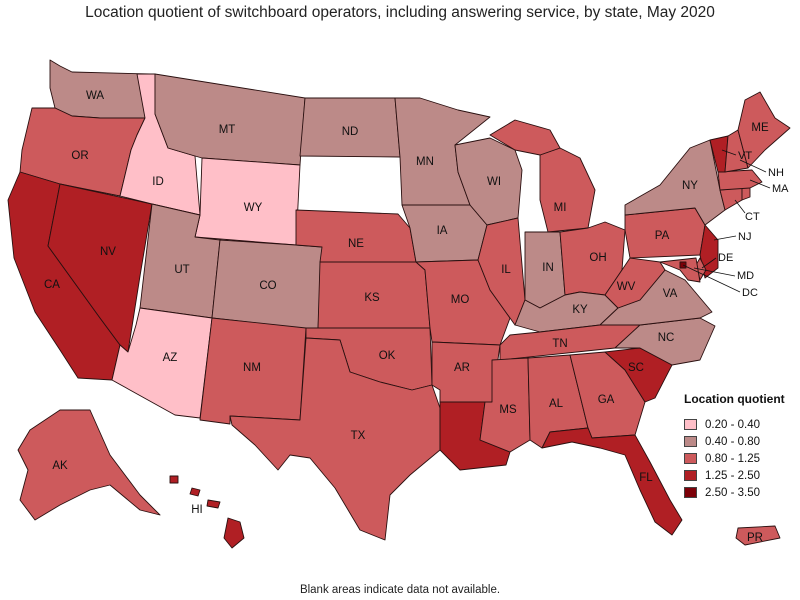 The image size is (800, 600). What do you see at coordinates (195, 492) in the screenshot?
I see `state-HI-oahu` at bounding box center [195, 492].